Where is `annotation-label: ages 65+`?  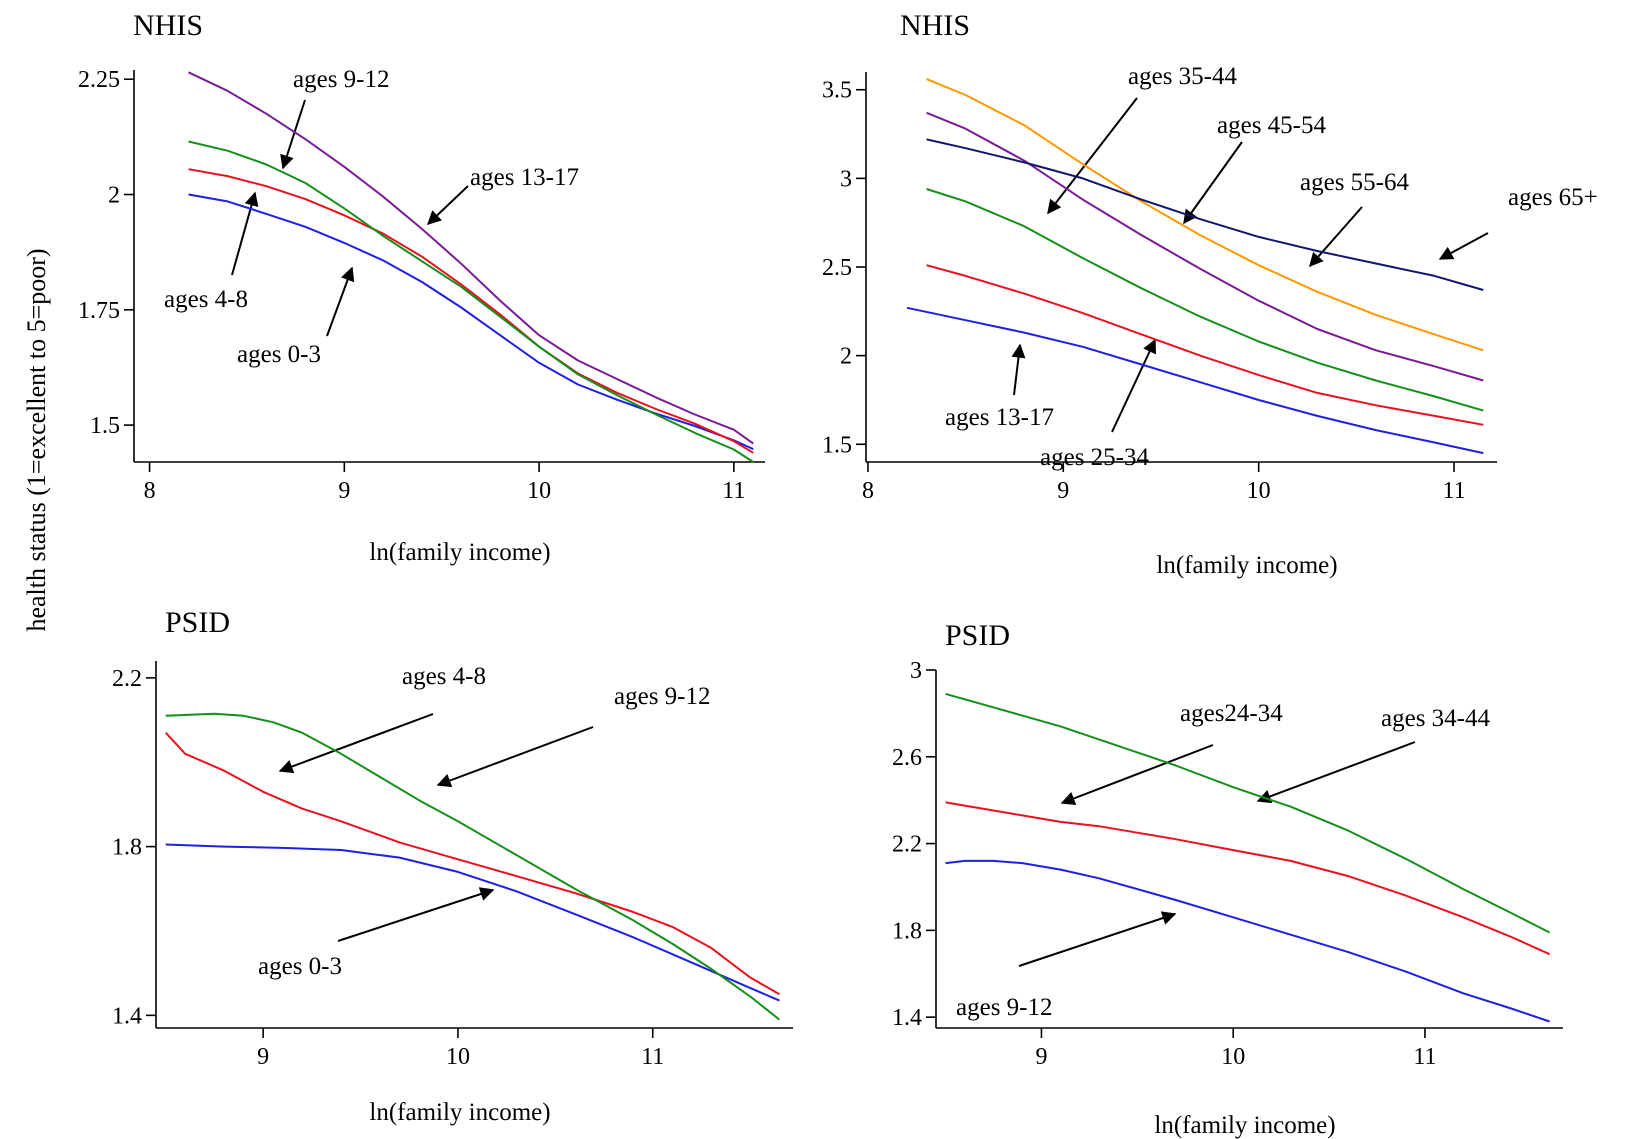 annotation-label: ages 65+ is located at coordinates (1553, 197).